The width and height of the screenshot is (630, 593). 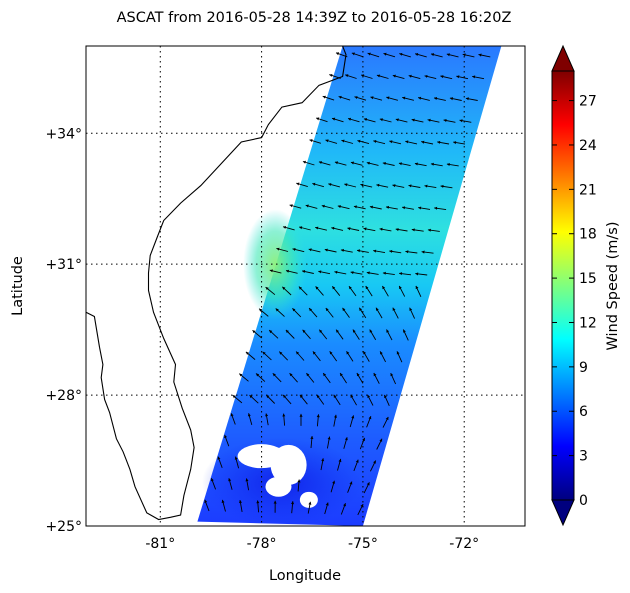 I want to click on colorbar-tick-label: 27, so click(x=588, y=102).